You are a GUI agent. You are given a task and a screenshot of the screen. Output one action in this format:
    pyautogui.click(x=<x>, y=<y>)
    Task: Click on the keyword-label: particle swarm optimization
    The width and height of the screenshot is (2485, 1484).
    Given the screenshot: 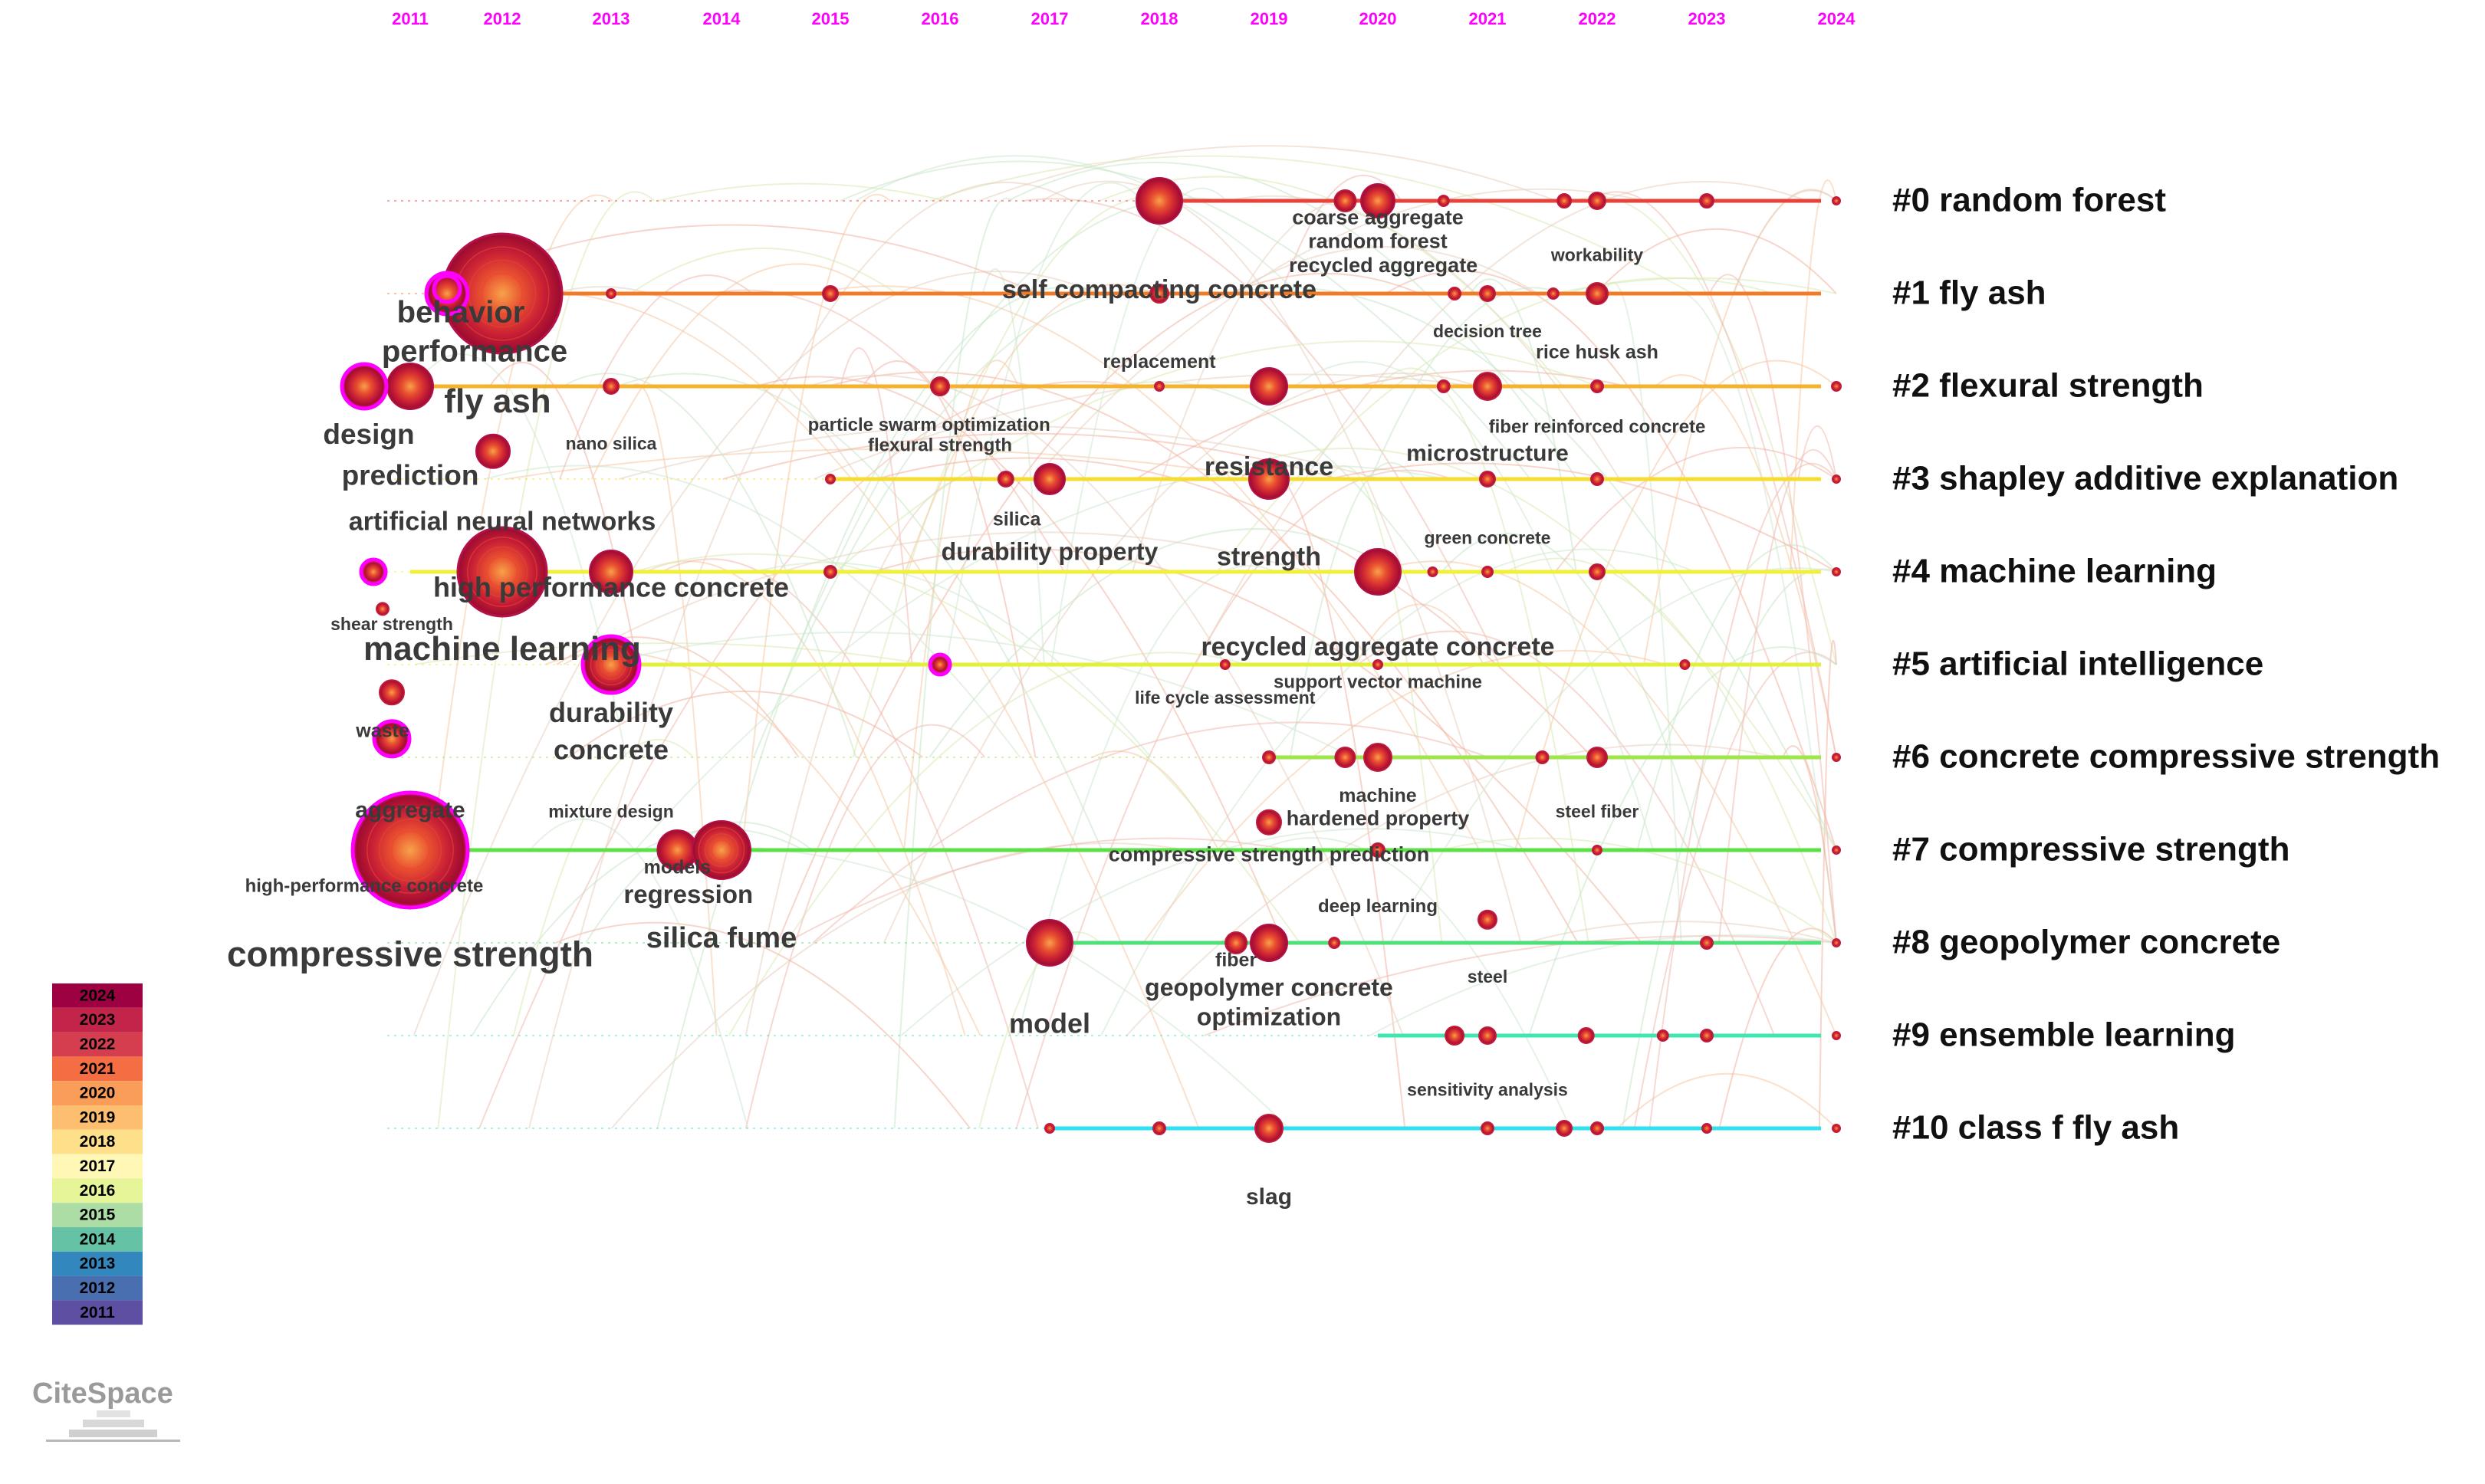 What is the action you would take?
    pyautogui.click(x=929, y=425)
    